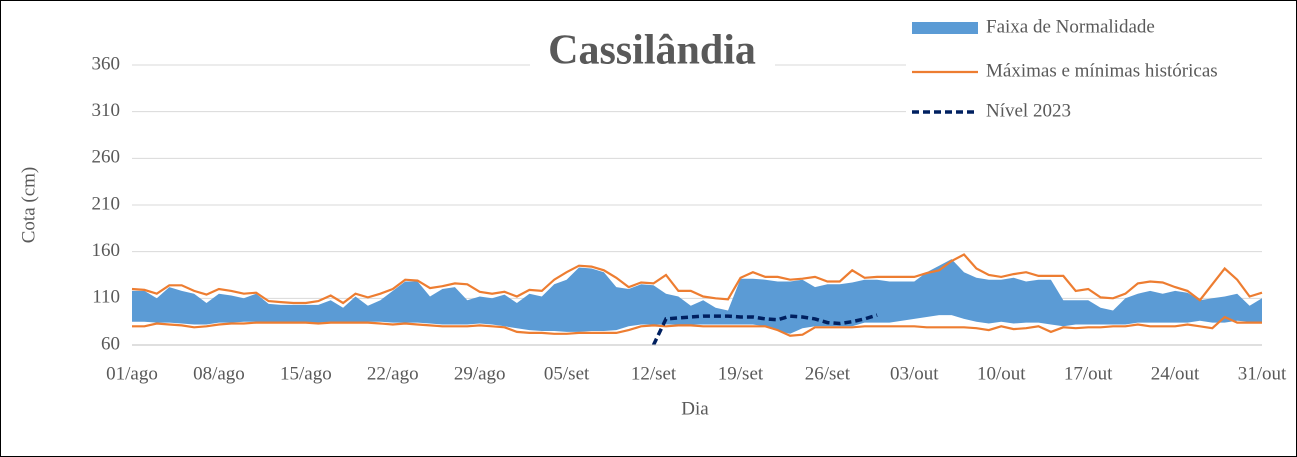  What do you see at coordinates (480, 373) in the screenshot?
I see `x-tick-label: 29/ago` at bounding box center [480, 373].